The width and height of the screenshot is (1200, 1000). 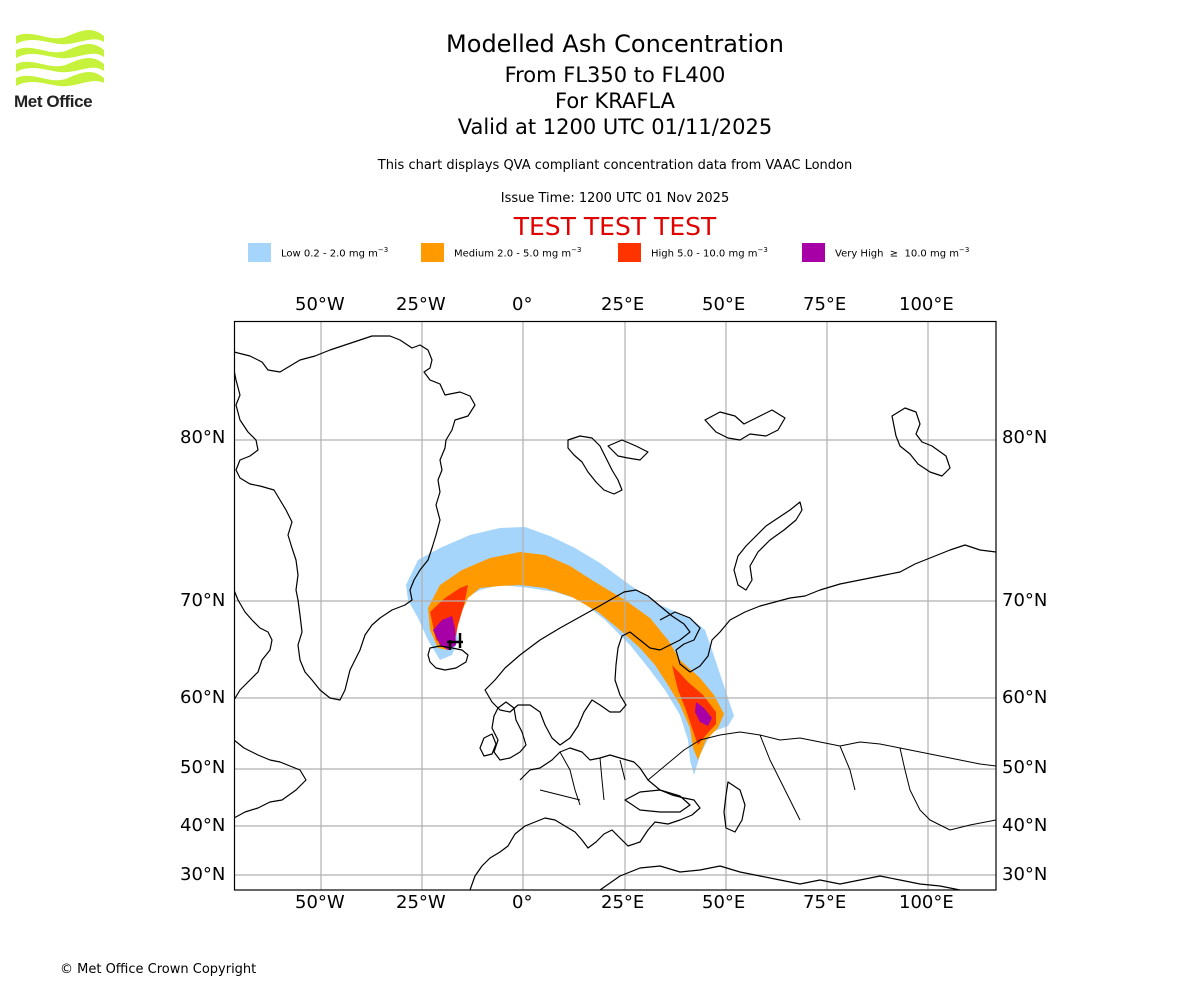 What do you see at coordinates (615, 127) in the screenshot?
I see `valid-time: Valid at 1200 UTC 01/11/2025` at bounding box center [615, 127].